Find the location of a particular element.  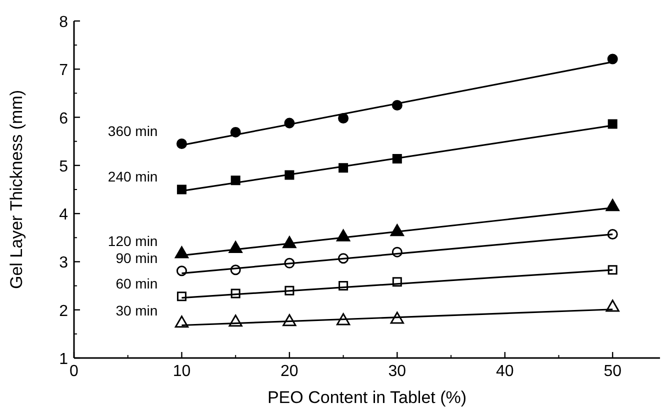

series-label: 360 min is located at coordinates (133, 130).